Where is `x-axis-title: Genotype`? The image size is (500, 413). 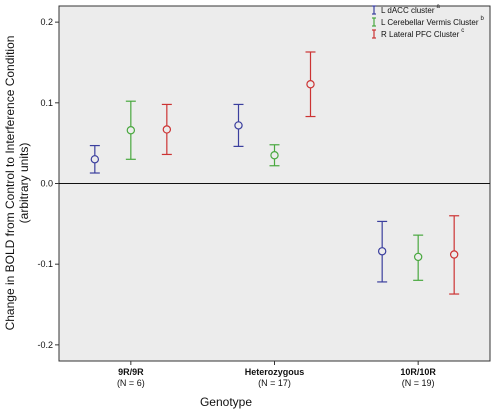 x-axis-title: Genotype is located at coordinates (226, 402).